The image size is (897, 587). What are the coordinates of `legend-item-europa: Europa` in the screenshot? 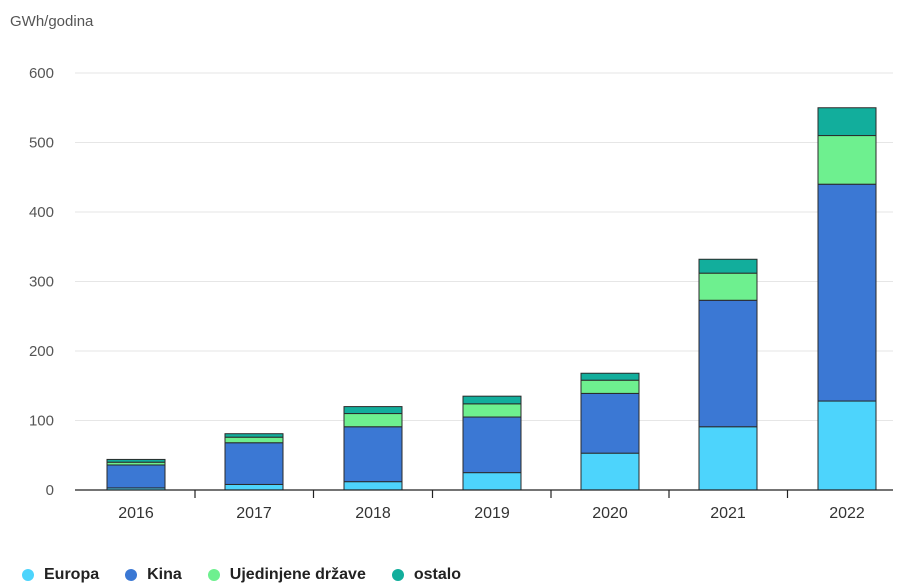 It's located at (60, 575).